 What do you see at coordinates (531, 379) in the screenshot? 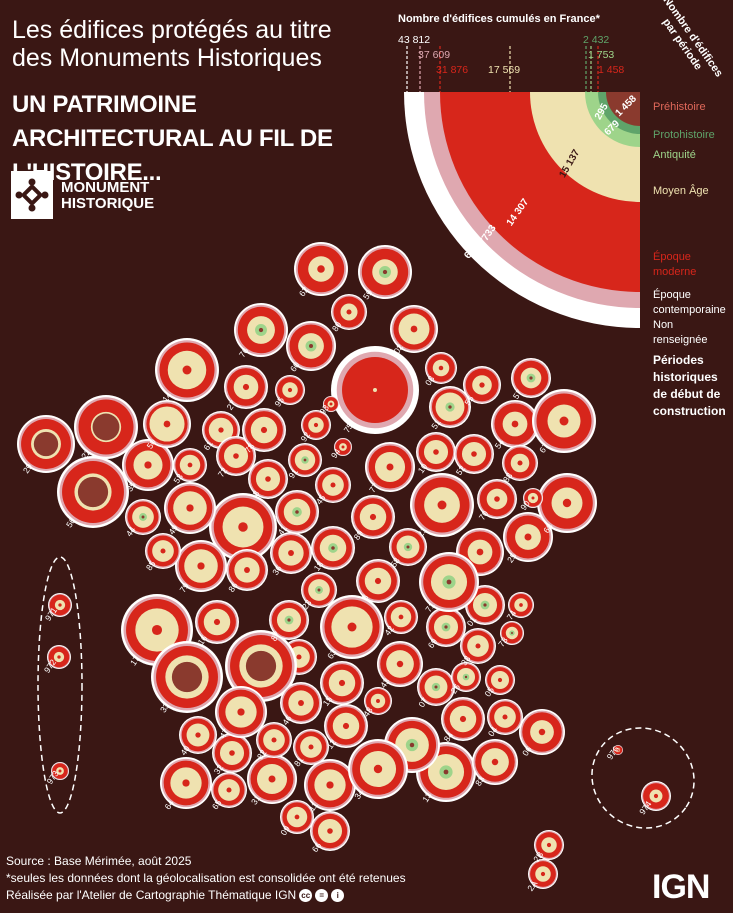
I see `department-circle-57: 57` at bounding box center [531, 379].